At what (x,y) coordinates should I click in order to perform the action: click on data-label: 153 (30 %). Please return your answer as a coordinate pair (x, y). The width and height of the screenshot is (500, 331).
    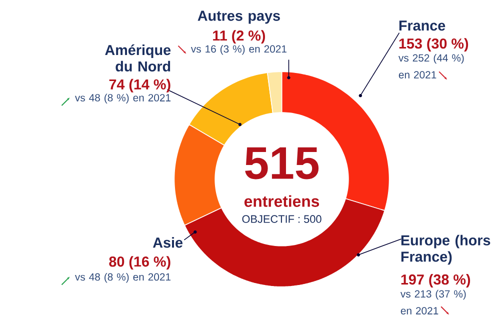
    Looking at the image, I should click on (433, 45).